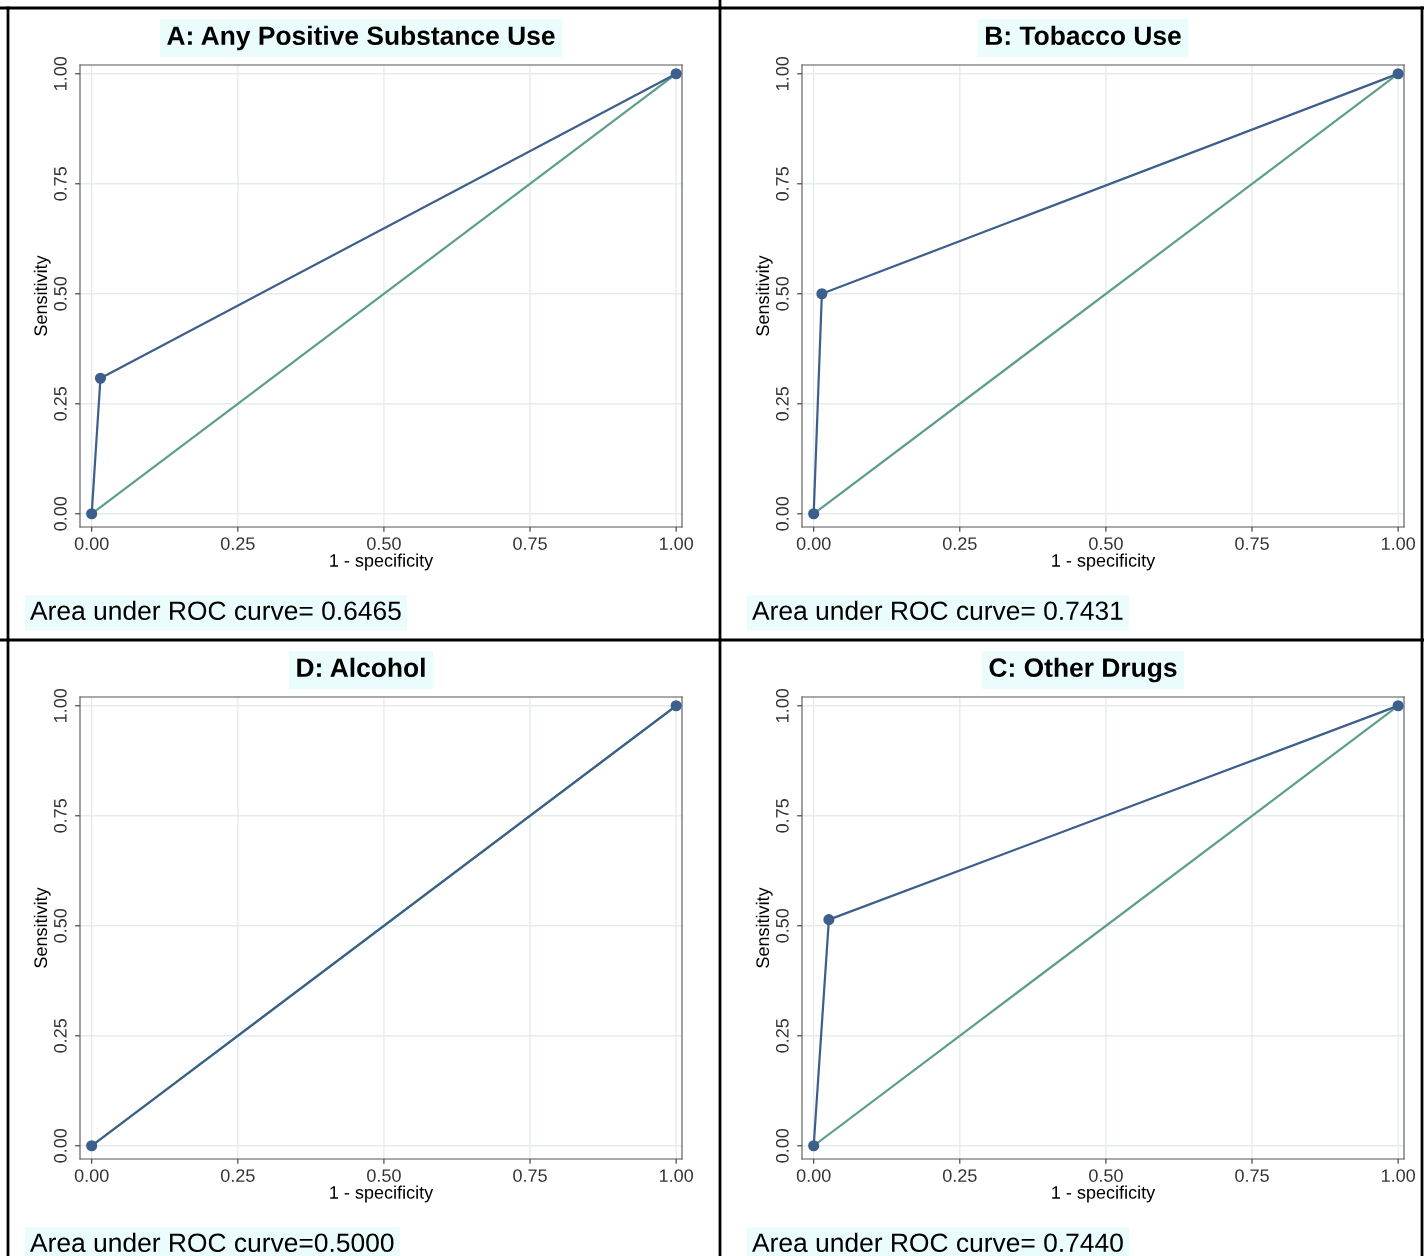  What do you see at coordinates (361, 38) in the screenshot?
I see `chart-title: A: Any Positive Substance Use` at bounding box center [361, 38].